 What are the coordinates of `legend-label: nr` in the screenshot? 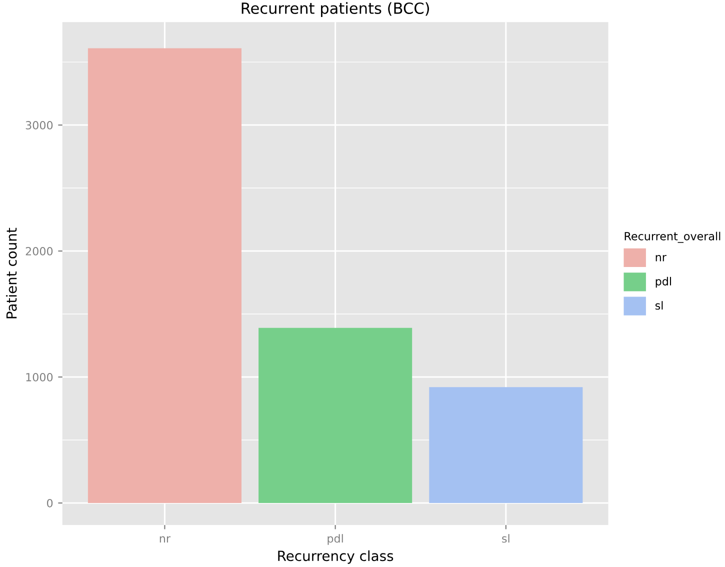 It's located at (661, 258).